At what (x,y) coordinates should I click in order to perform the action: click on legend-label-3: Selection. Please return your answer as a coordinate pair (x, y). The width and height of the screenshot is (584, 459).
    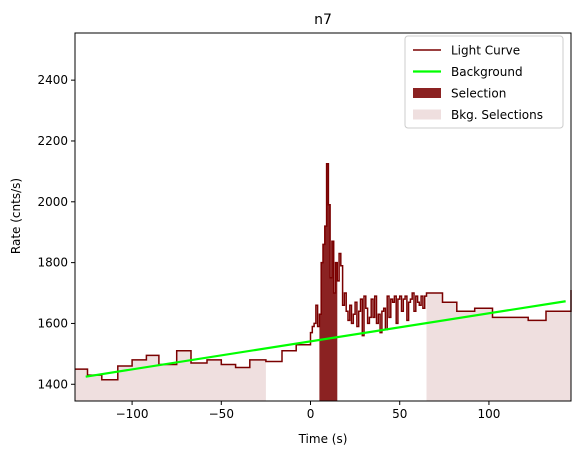
    Looking at the image, I should click on (478, 94).